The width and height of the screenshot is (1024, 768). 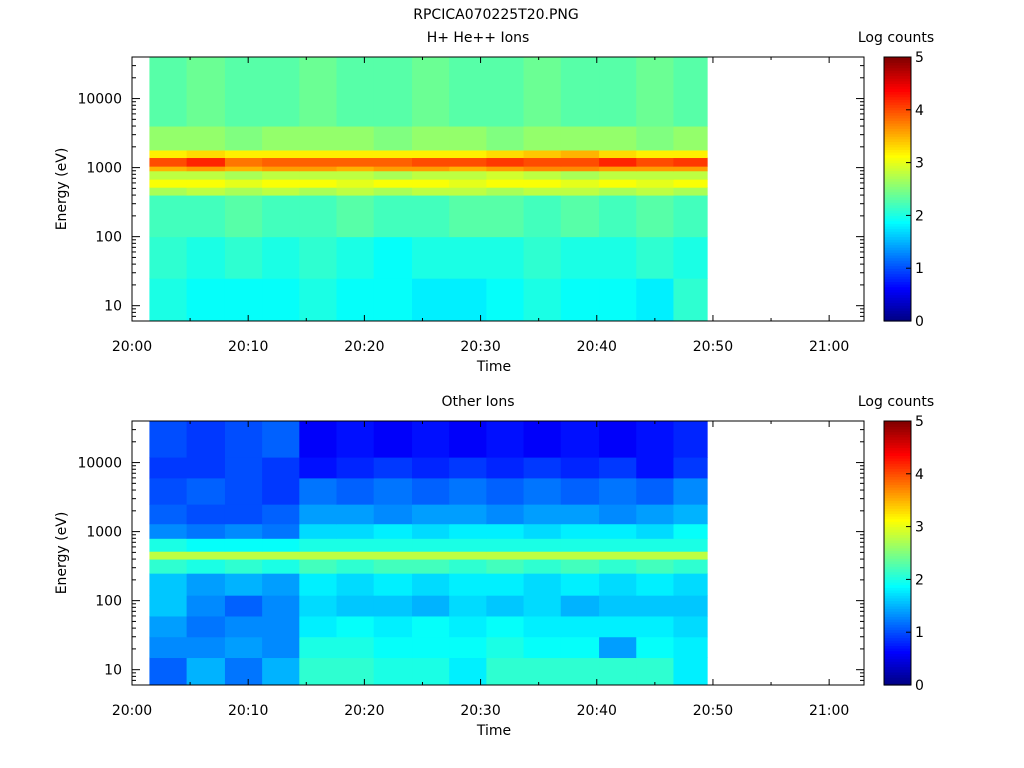 What do you see at coordinates (597, 347) in the screenshot?
I see `x-tick-label: 20:40` at bounding box center [597, 347].